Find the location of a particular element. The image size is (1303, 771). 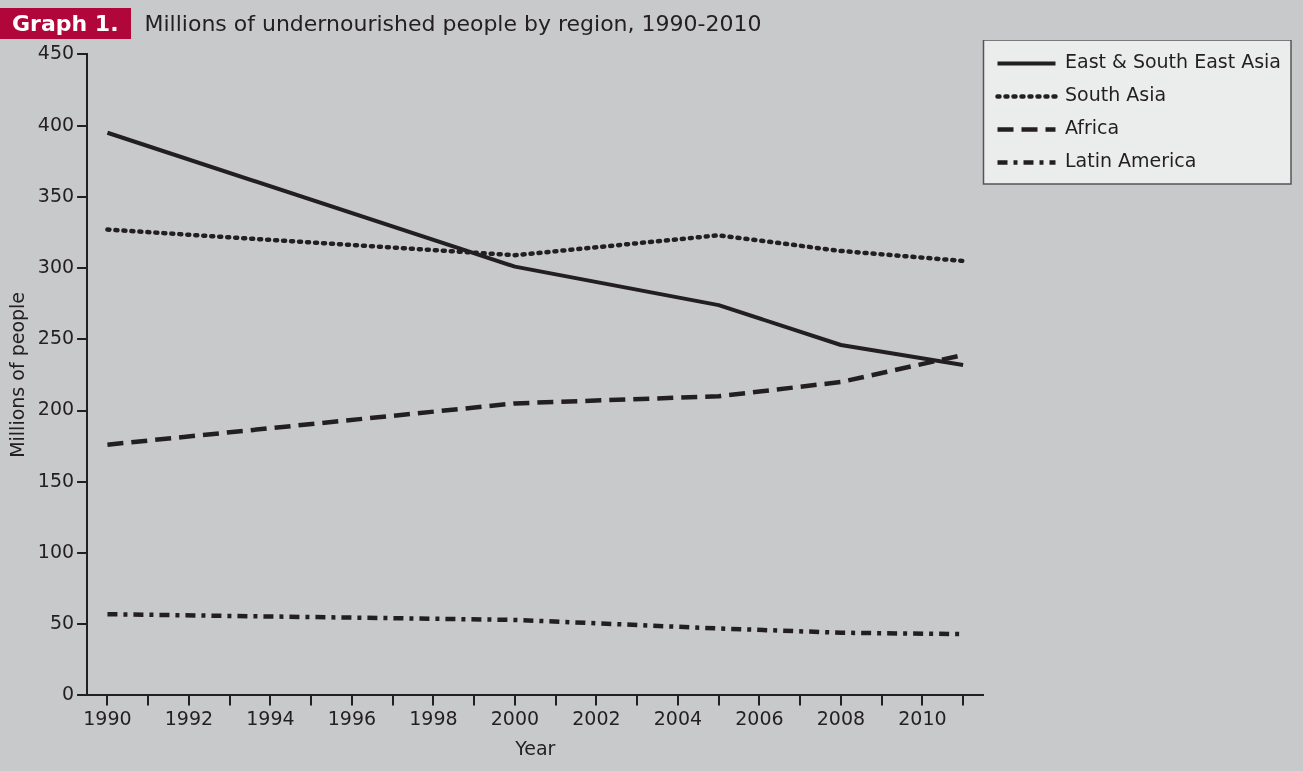

legend-label: Africa is located at coordinates (1092, 127).